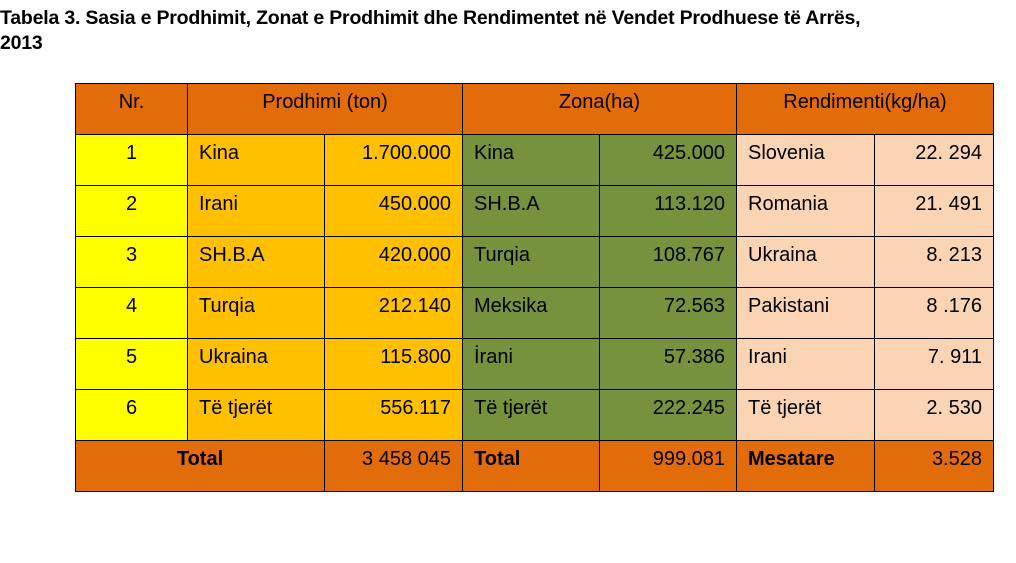 This screenshot has width=1016, height=563. What do you see at coordinates (414, 255) in the screenshot?
I see `prodhimi-value-text: 420.000` at bounding box center [414, 255].